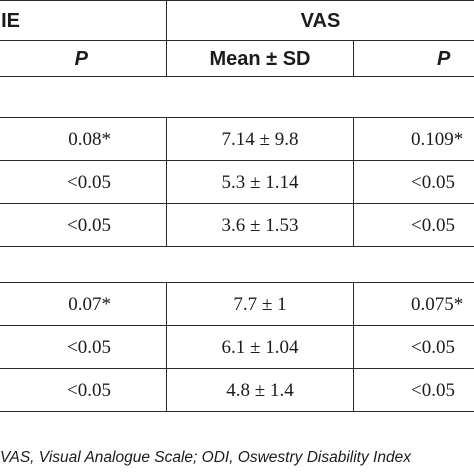 Image resolution: width=474 pixels, height=474 pixels. I want to click on group-1-row-1-mean-sd: 7.14 ± 9.8, so click(260, 139).